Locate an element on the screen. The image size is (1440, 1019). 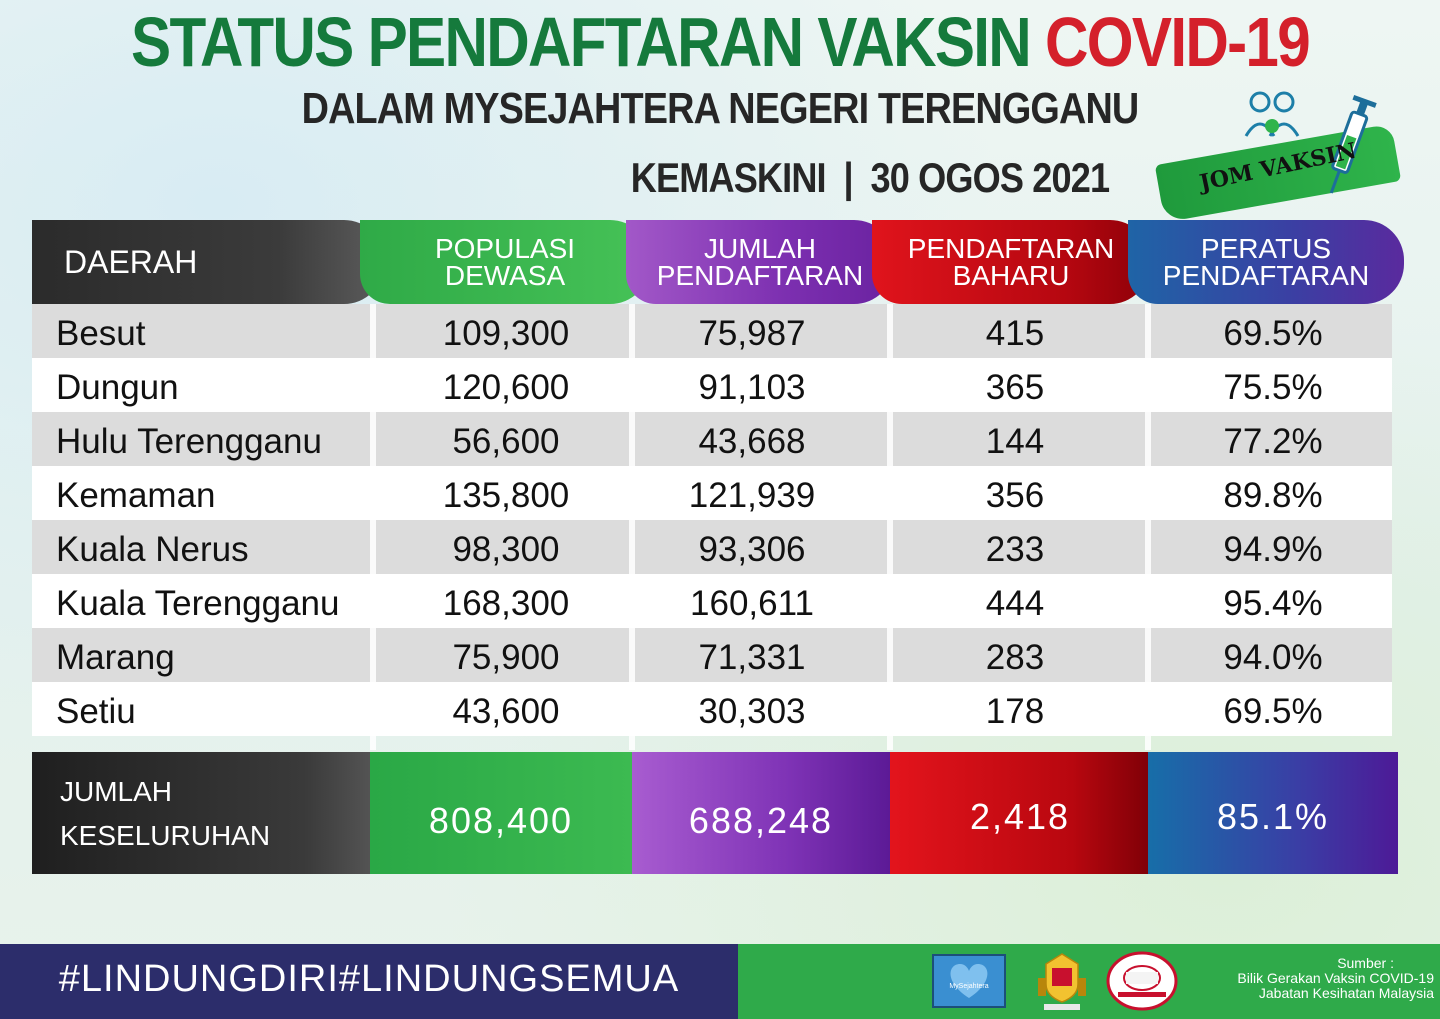
syringe-icon is located at coordinates (1353, 144).